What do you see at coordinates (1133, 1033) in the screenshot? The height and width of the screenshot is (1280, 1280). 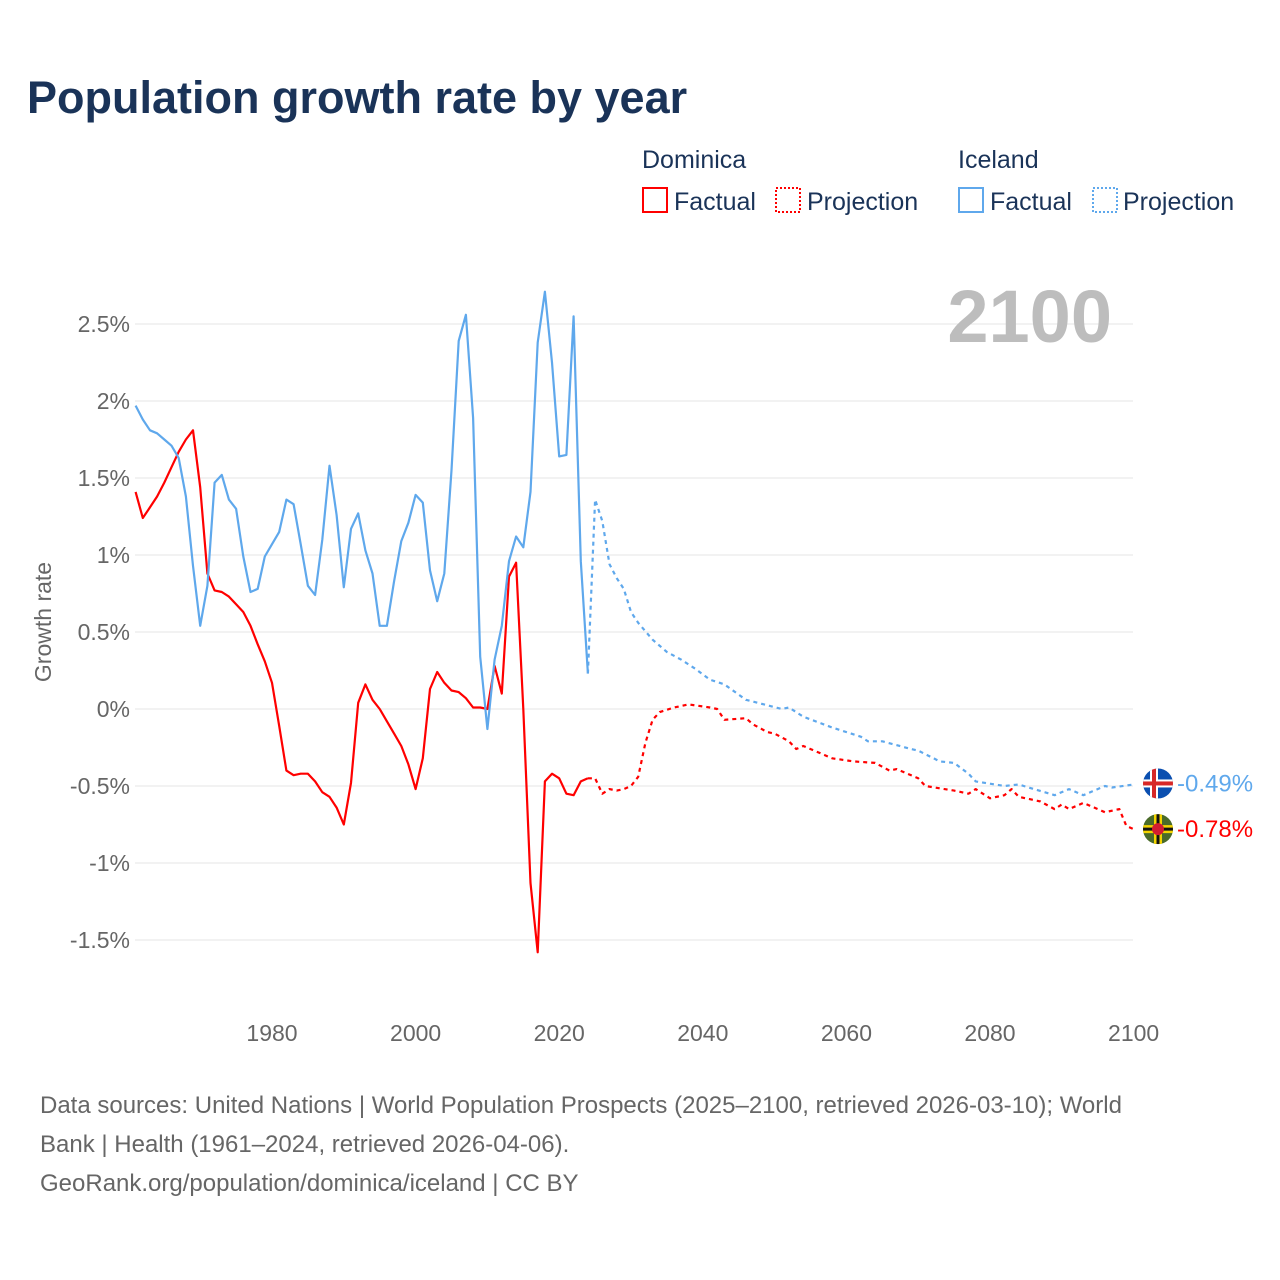 I see `x-tick-label: 2100` at bounding box center [1133, 1033].